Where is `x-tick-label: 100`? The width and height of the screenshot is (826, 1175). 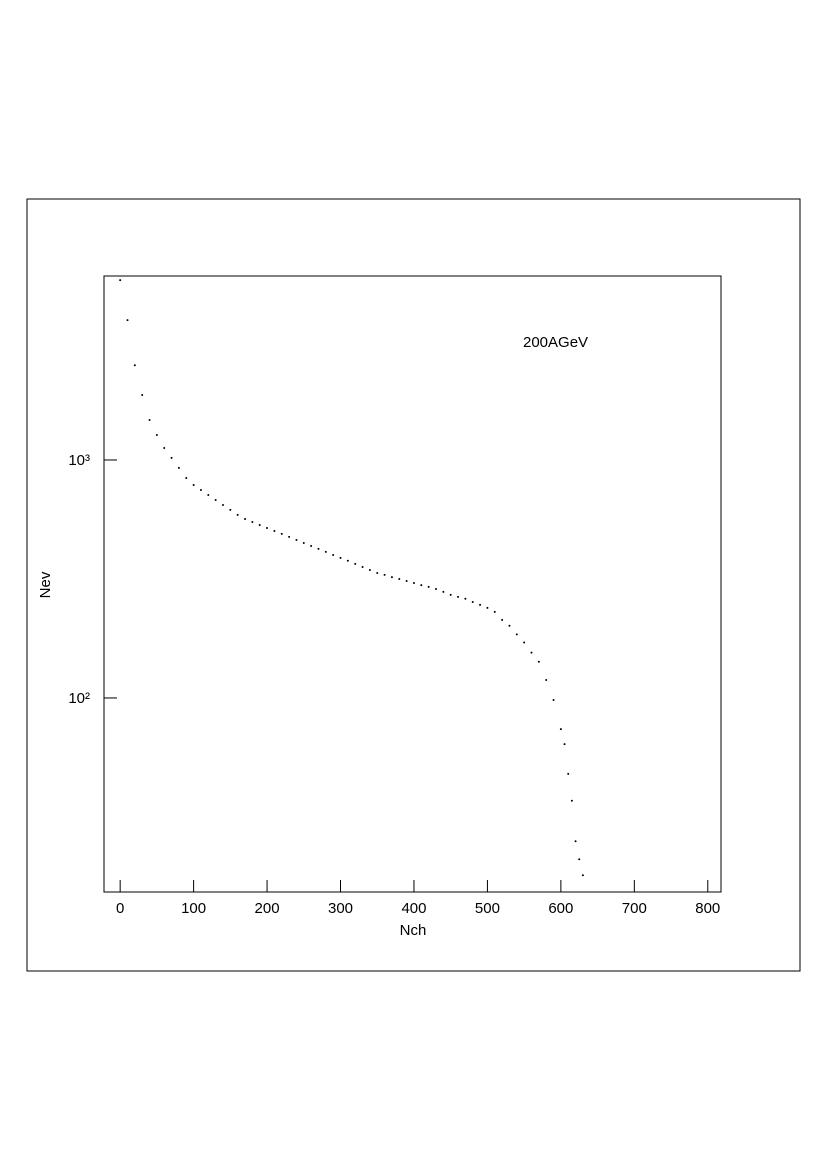 x-tick-label: 100 is located at coordinates (193, 908).